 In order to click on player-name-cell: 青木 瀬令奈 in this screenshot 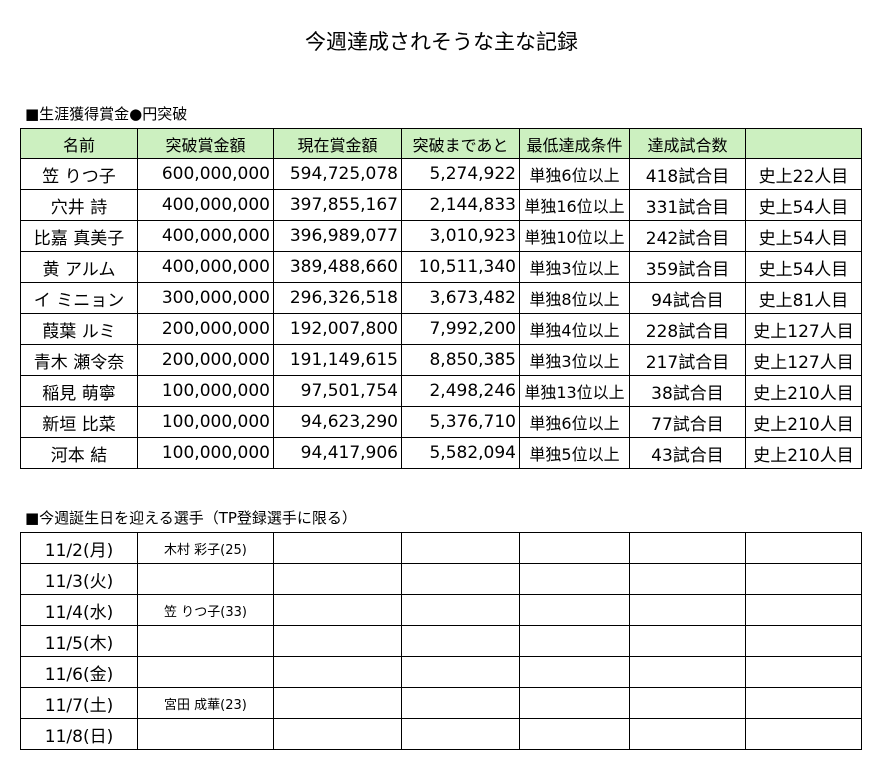, I will do `click(79, 360)`.